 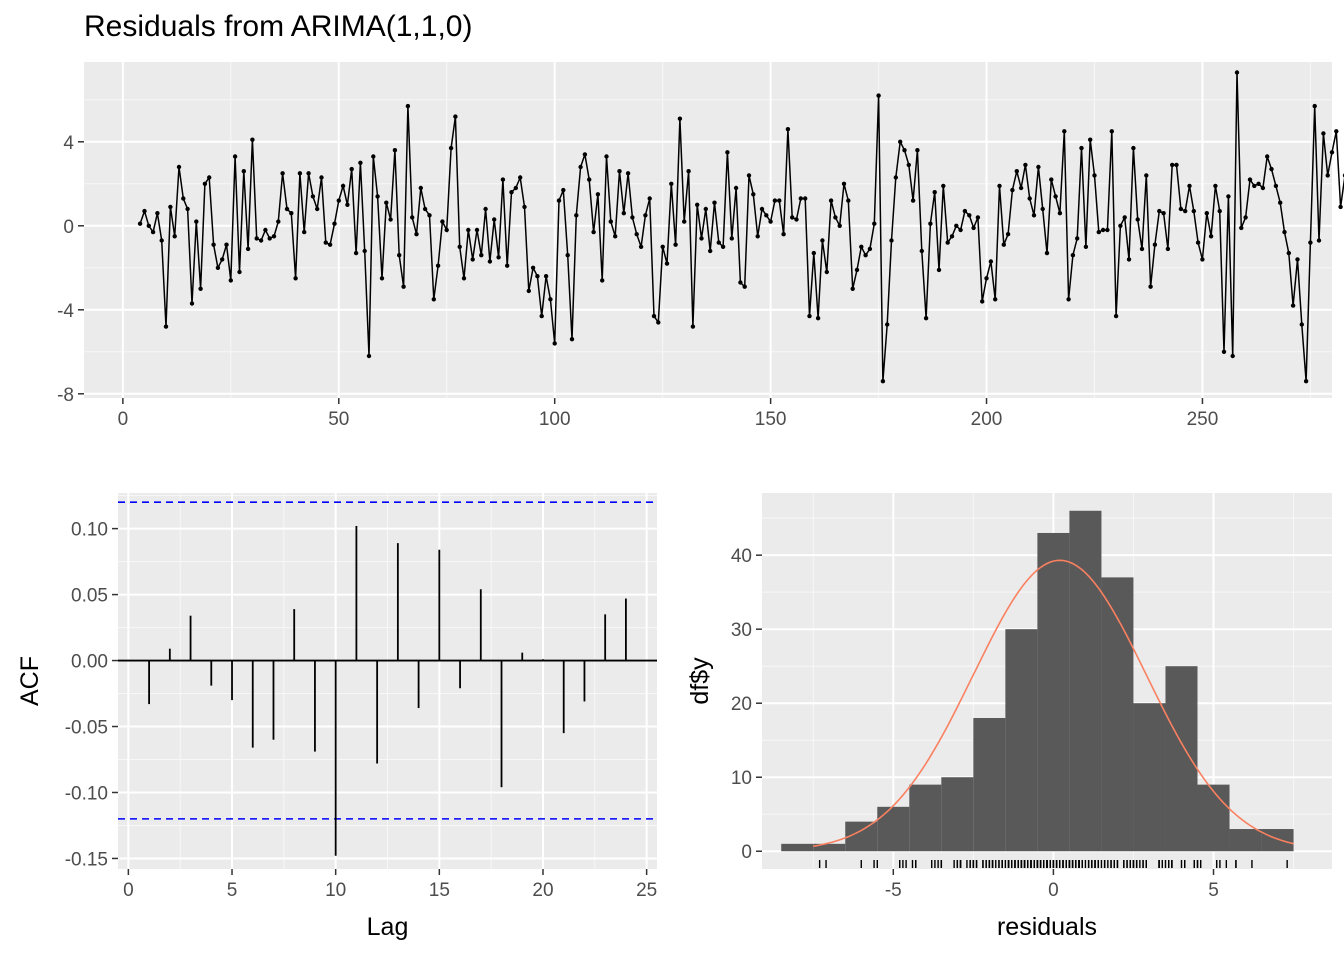 What do you see at coordinates (771, 419) in the screenshot?
I see `x-tick-label: 150` at bounding box center [771, 419].